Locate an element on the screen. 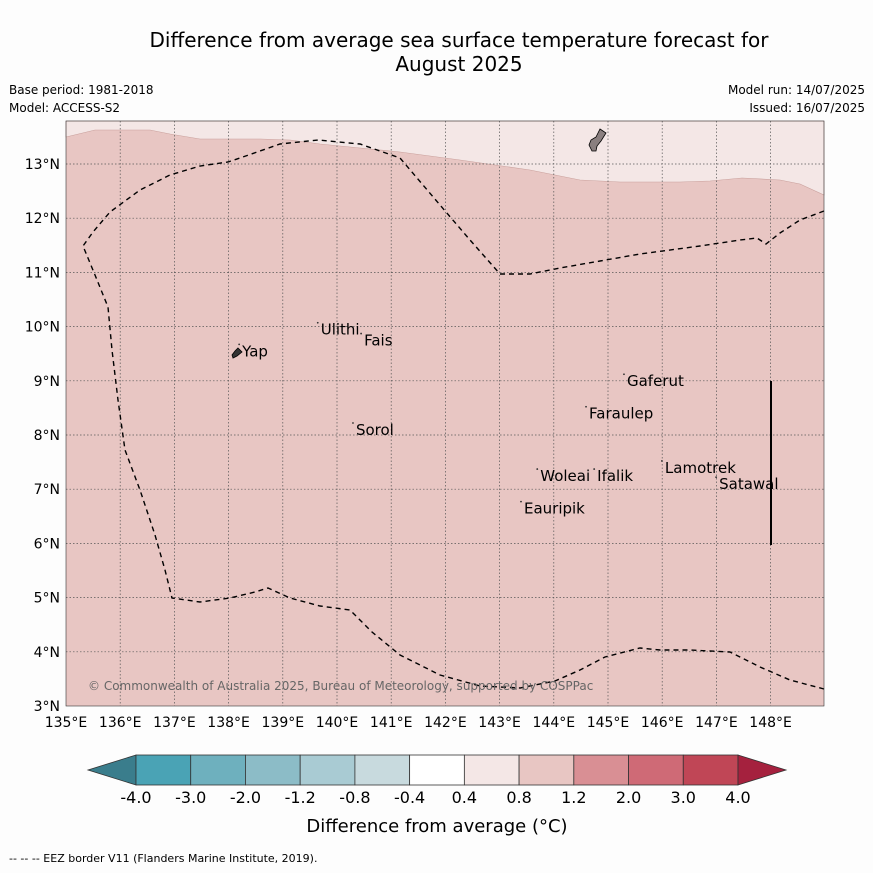 This screenshot has width=873, height=873. colorbar-tick-label: 1.2 is located at coordinates (573, 797).